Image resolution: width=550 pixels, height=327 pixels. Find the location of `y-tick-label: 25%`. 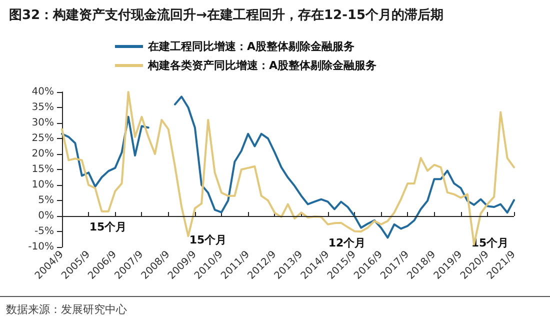

y-tick-label: 25% is located at coordinates (43, 138).